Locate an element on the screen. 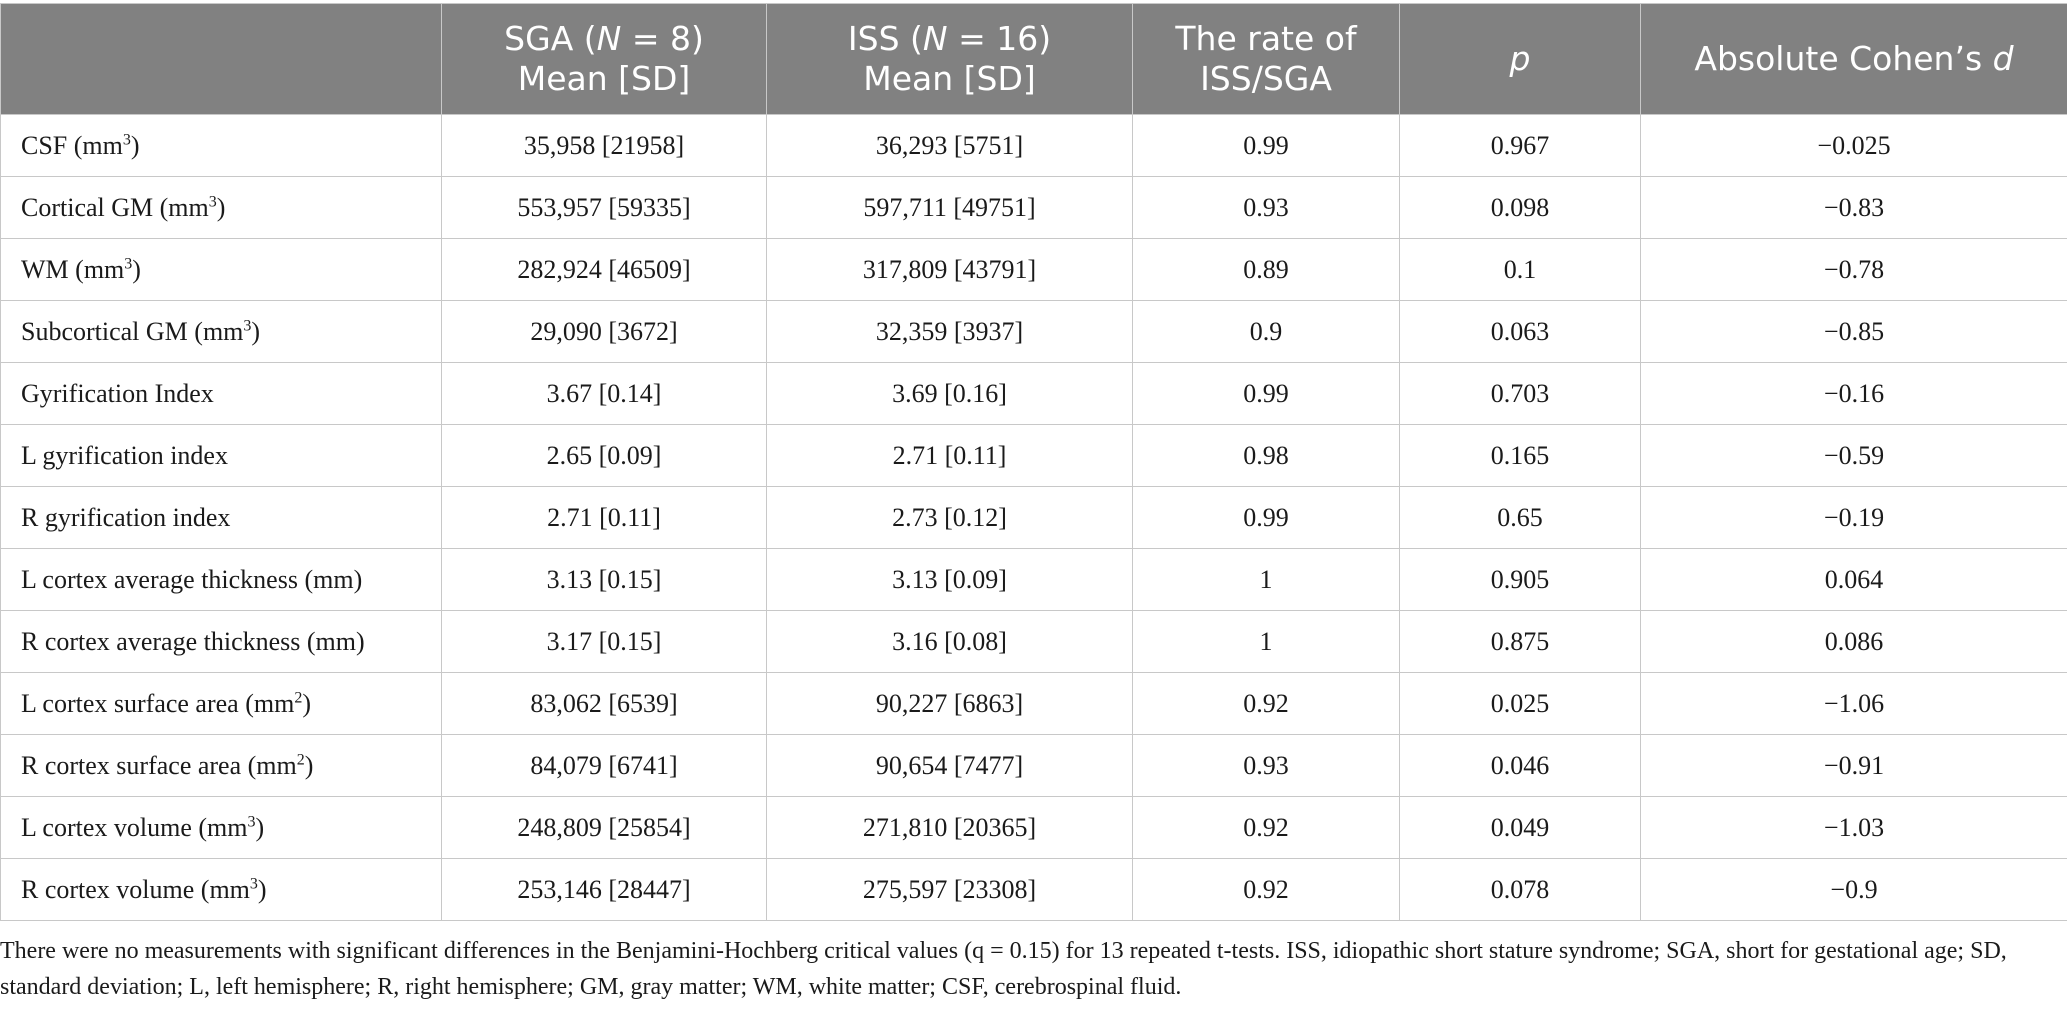 The height and width of the screenshot is (1009, 2067). sga-cell: 83,062 [6539] is located at coordinates (604, 703).